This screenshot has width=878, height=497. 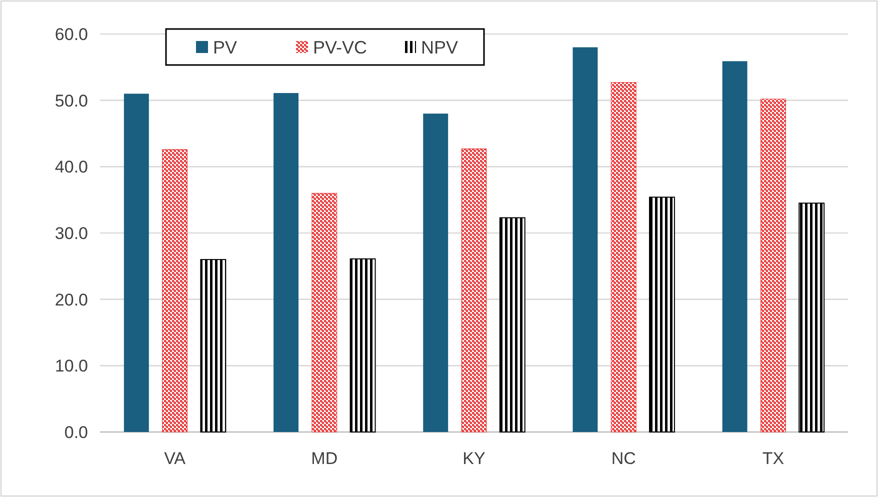 What do you see at coordinates (324, 458) in the screenshot?
I see `x-tick-label: MD` at bounding box center [324, 458].